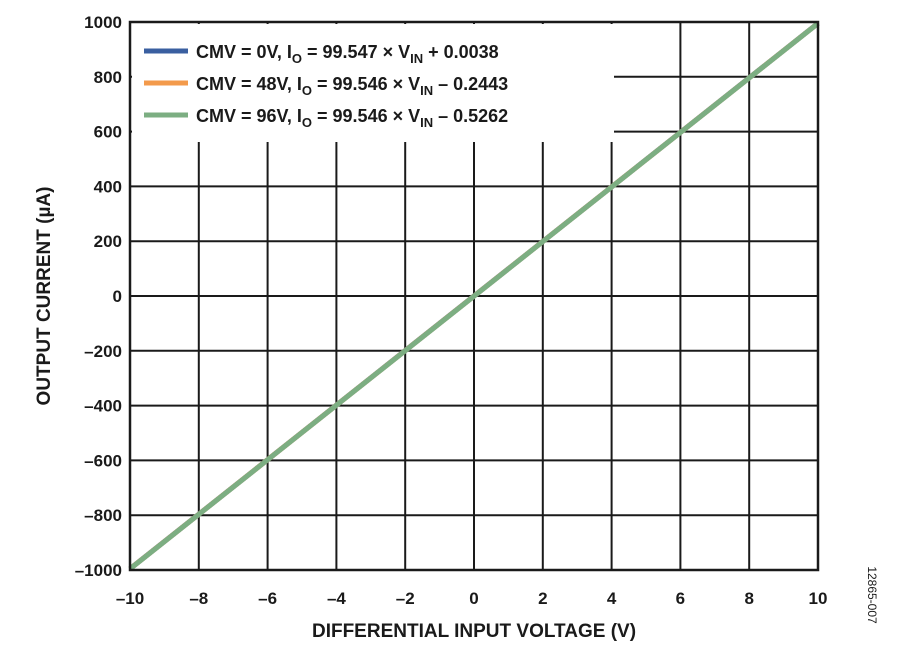 The image size is (900, 654). I want to click on y-tick-label: 200, so click(108, 241).